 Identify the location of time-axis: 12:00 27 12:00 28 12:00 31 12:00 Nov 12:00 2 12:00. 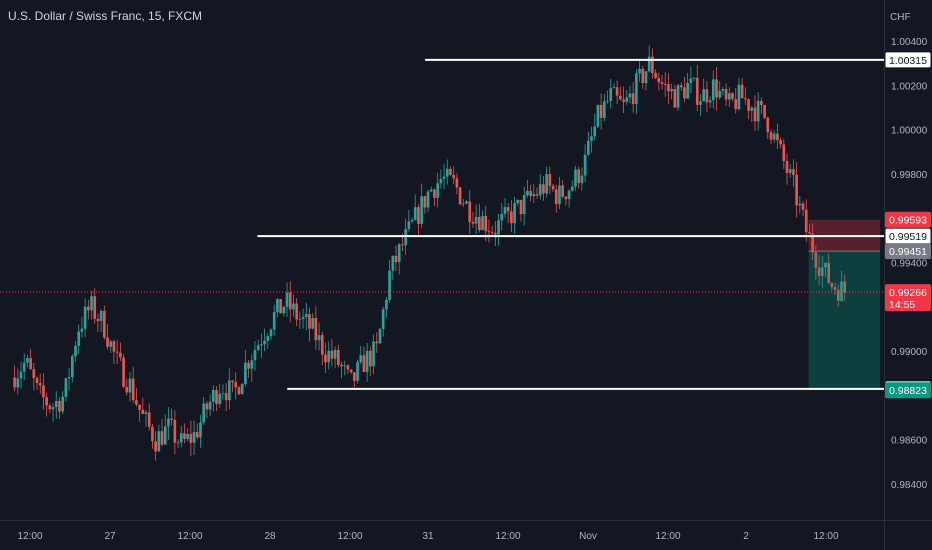
(427, 536).